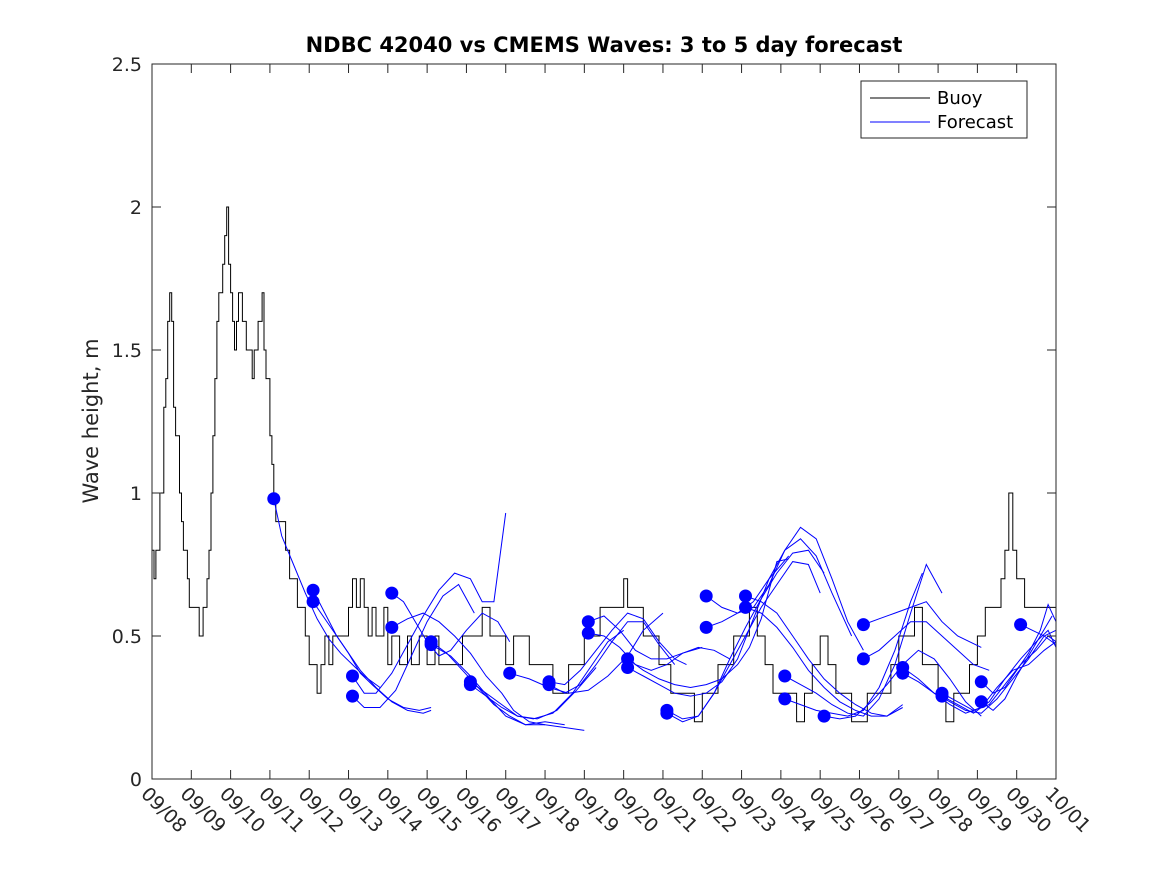 This screenshot has width=1167, height=875. Describe the element at coordinates (91, 420) in the screenshot. I see `y-axis-label: Wave height, m` at that location.